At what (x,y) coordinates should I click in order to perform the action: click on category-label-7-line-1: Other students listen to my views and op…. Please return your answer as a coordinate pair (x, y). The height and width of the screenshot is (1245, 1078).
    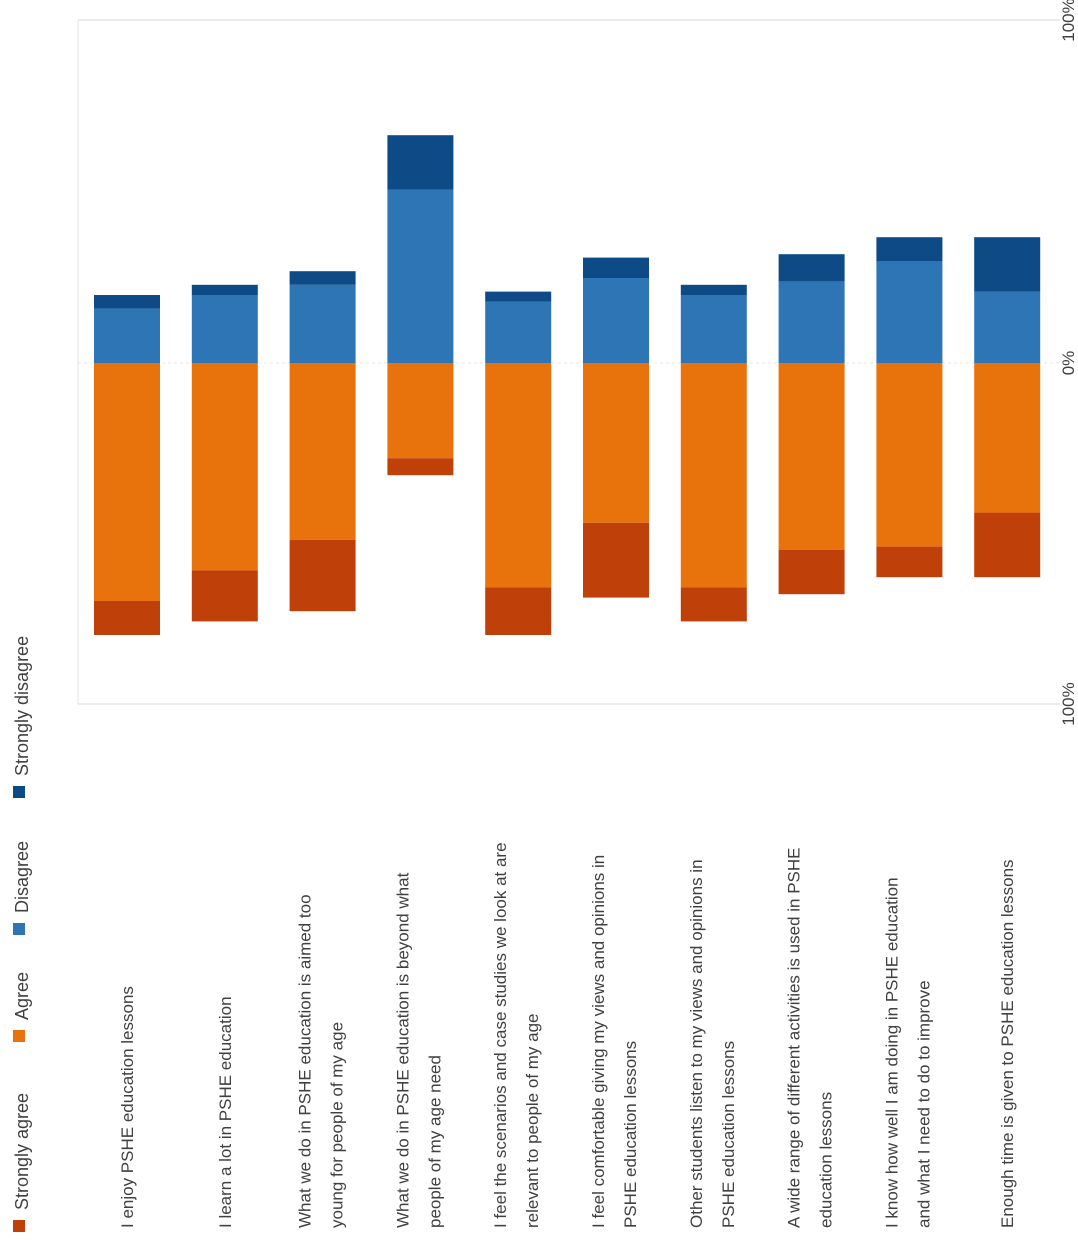
    Looking at the image, I should click on (696, 1043).